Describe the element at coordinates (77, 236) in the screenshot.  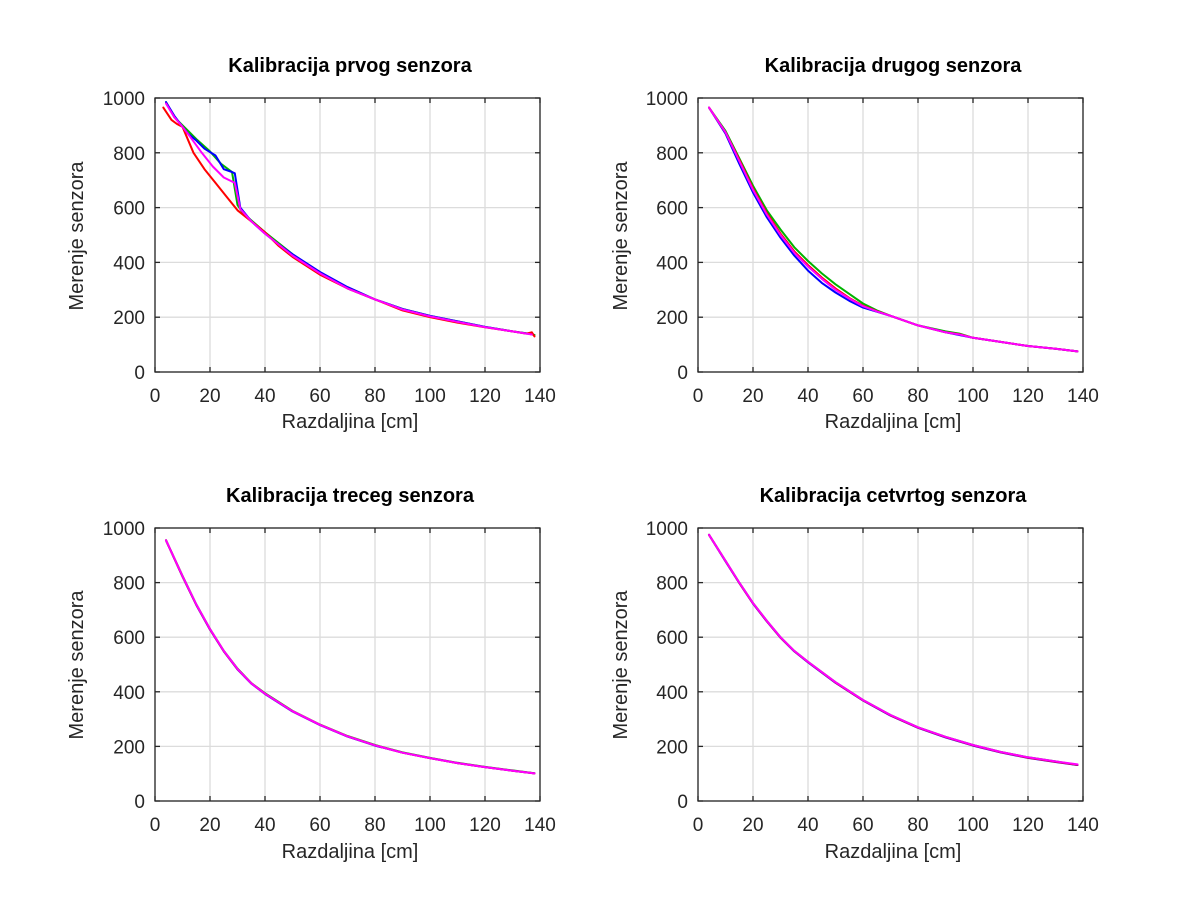
I see `subplot-1-ylabel: Merenje senzora` at that location.